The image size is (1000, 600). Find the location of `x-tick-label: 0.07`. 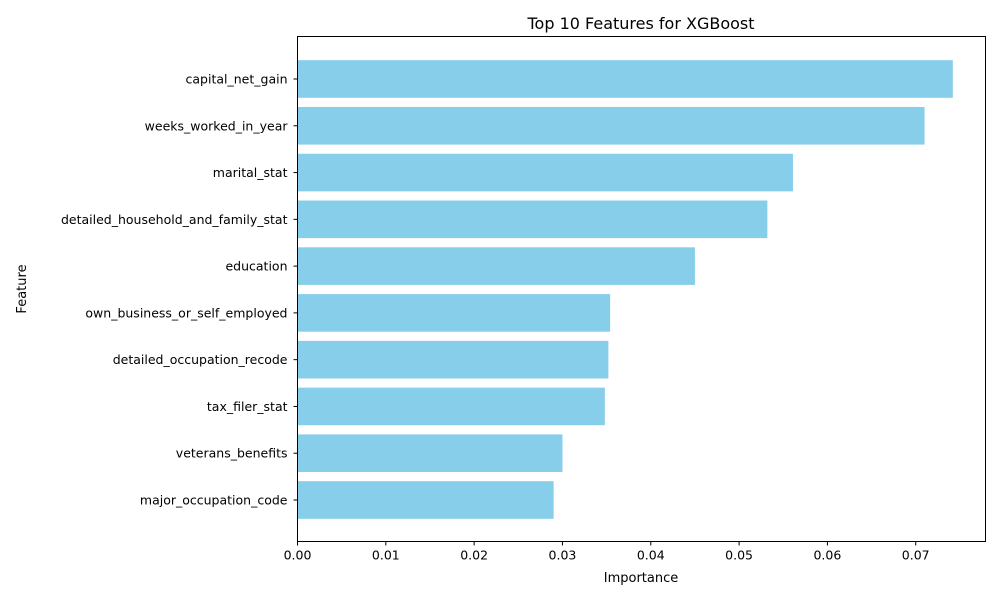

x-tick-label: 0.07 is located at coordinates (916, 555).